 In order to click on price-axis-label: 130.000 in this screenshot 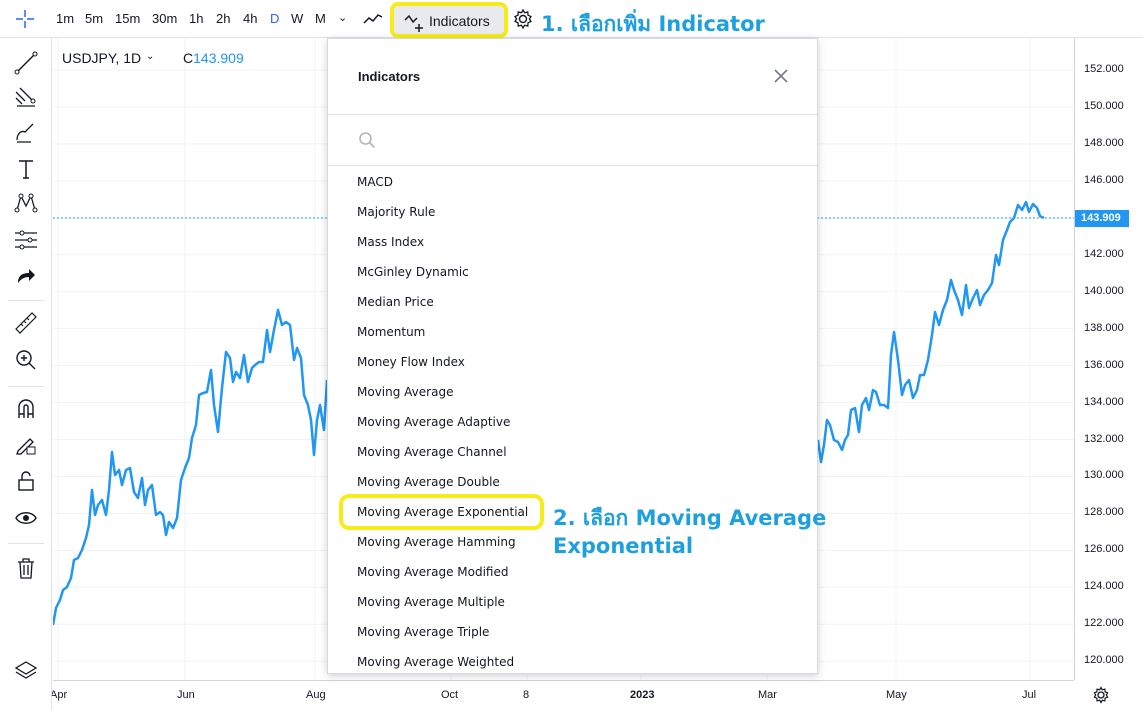, I will do `click(1104, 475)`.